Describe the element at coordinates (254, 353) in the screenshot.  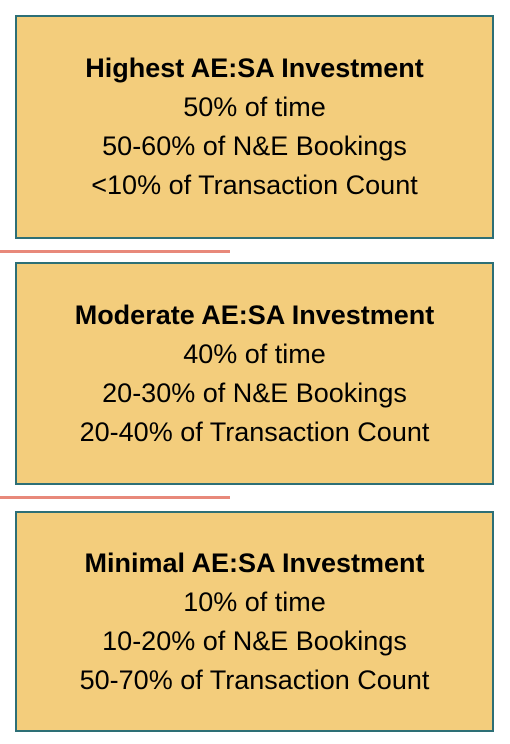
I see `tier-time-share: 40% of time` at that location.